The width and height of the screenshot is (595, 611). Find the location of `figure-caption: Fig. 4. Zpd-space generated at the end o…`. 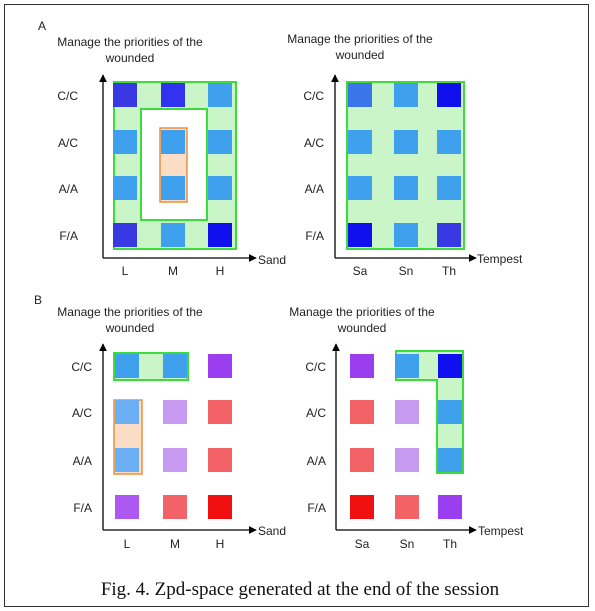

figure-caption: Fig. 4. Zpd-space generated at the end o… is located at coordinates (300, 589).